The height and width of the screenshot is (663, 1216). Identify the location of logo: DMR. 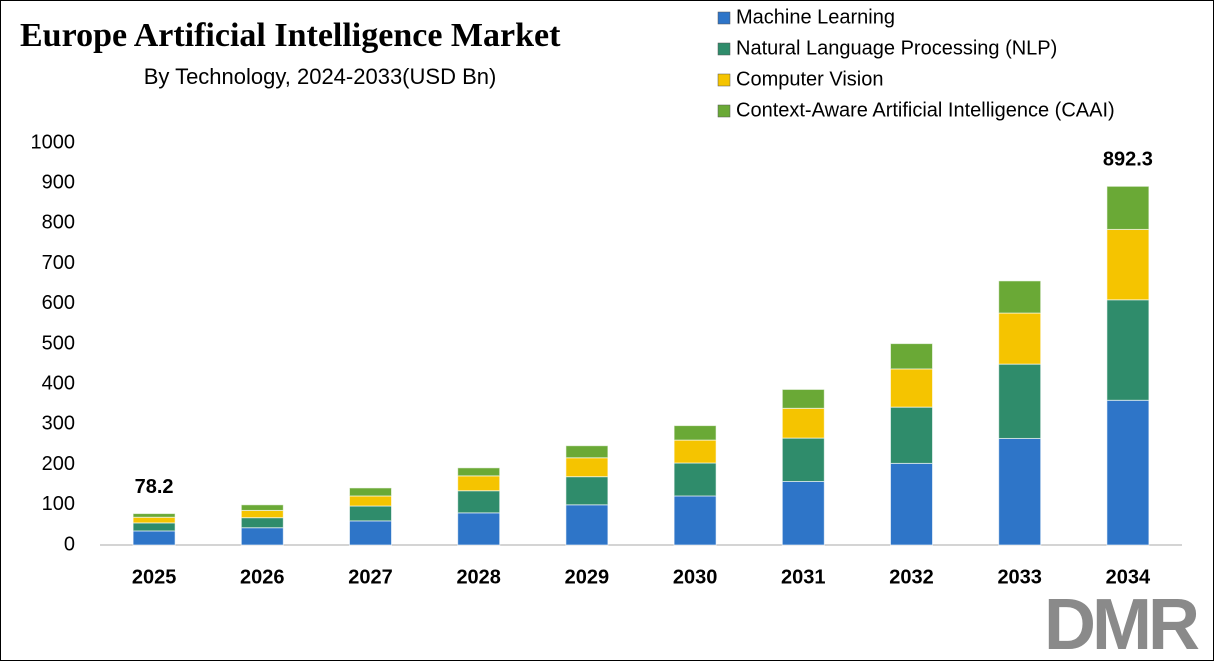
(1123, 624).